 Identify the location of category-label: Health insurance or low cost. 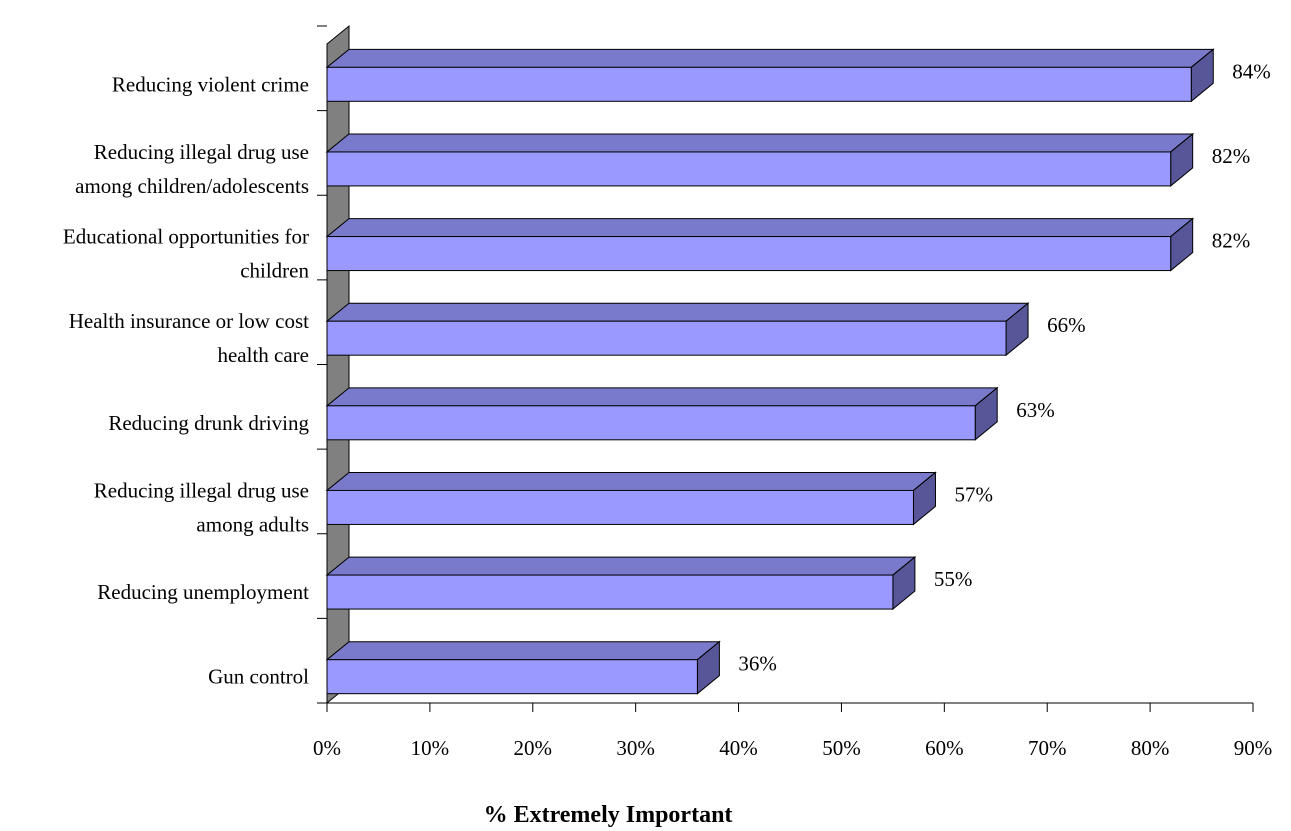
(189, 321).